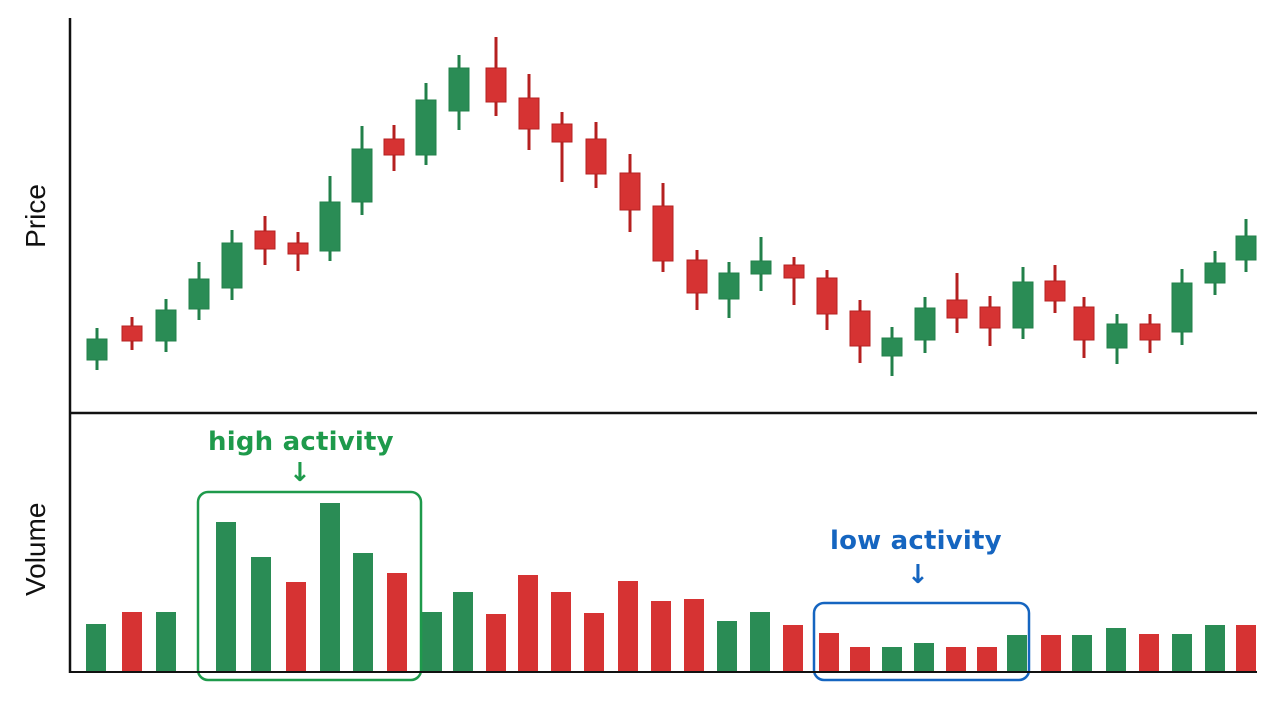  Describe the element at coordinates (35, 216) in the screenshot. I see `price-axis-label: Price` at that location.